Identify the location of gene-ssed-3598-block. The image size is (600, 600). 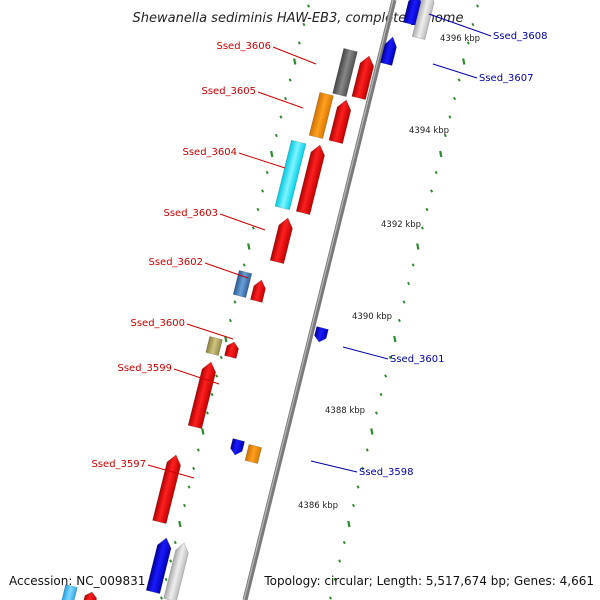
(253, 454).